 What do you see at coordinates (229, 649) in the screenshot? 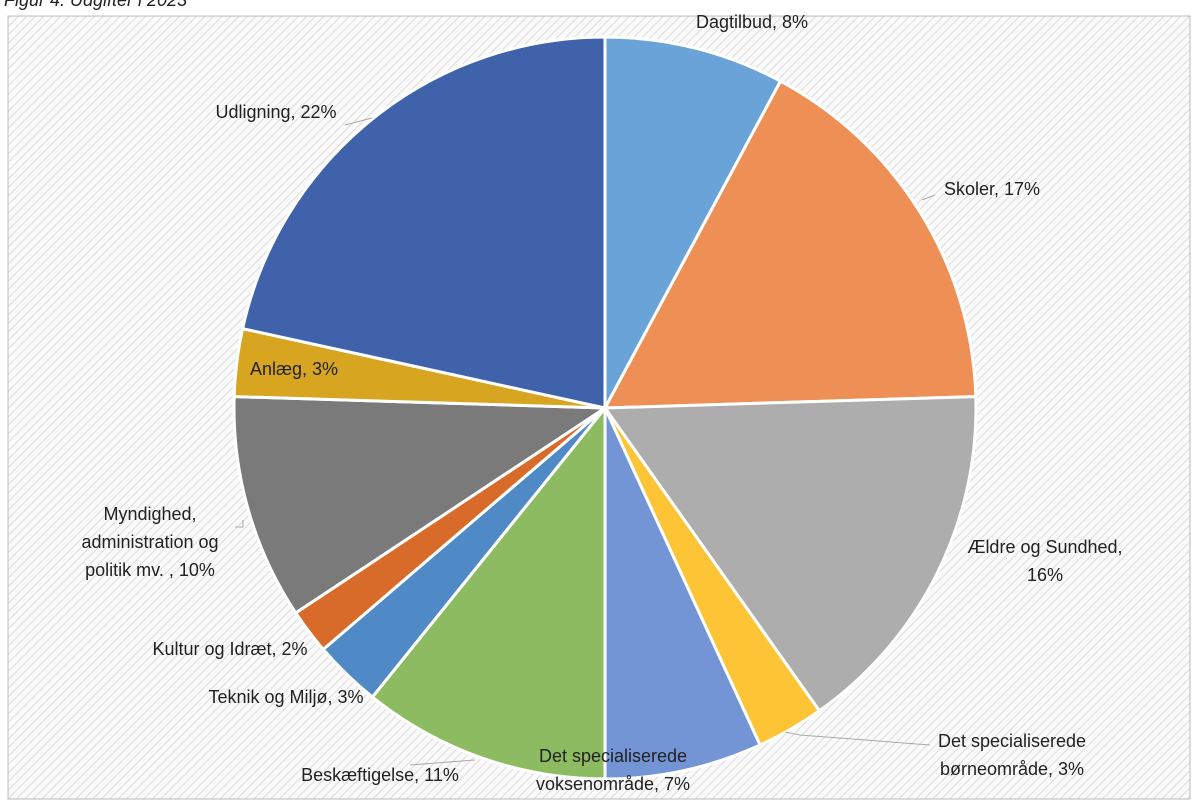
I see `data-label: Kultur og Idræt, 2%` at bounding box center [229, 649].